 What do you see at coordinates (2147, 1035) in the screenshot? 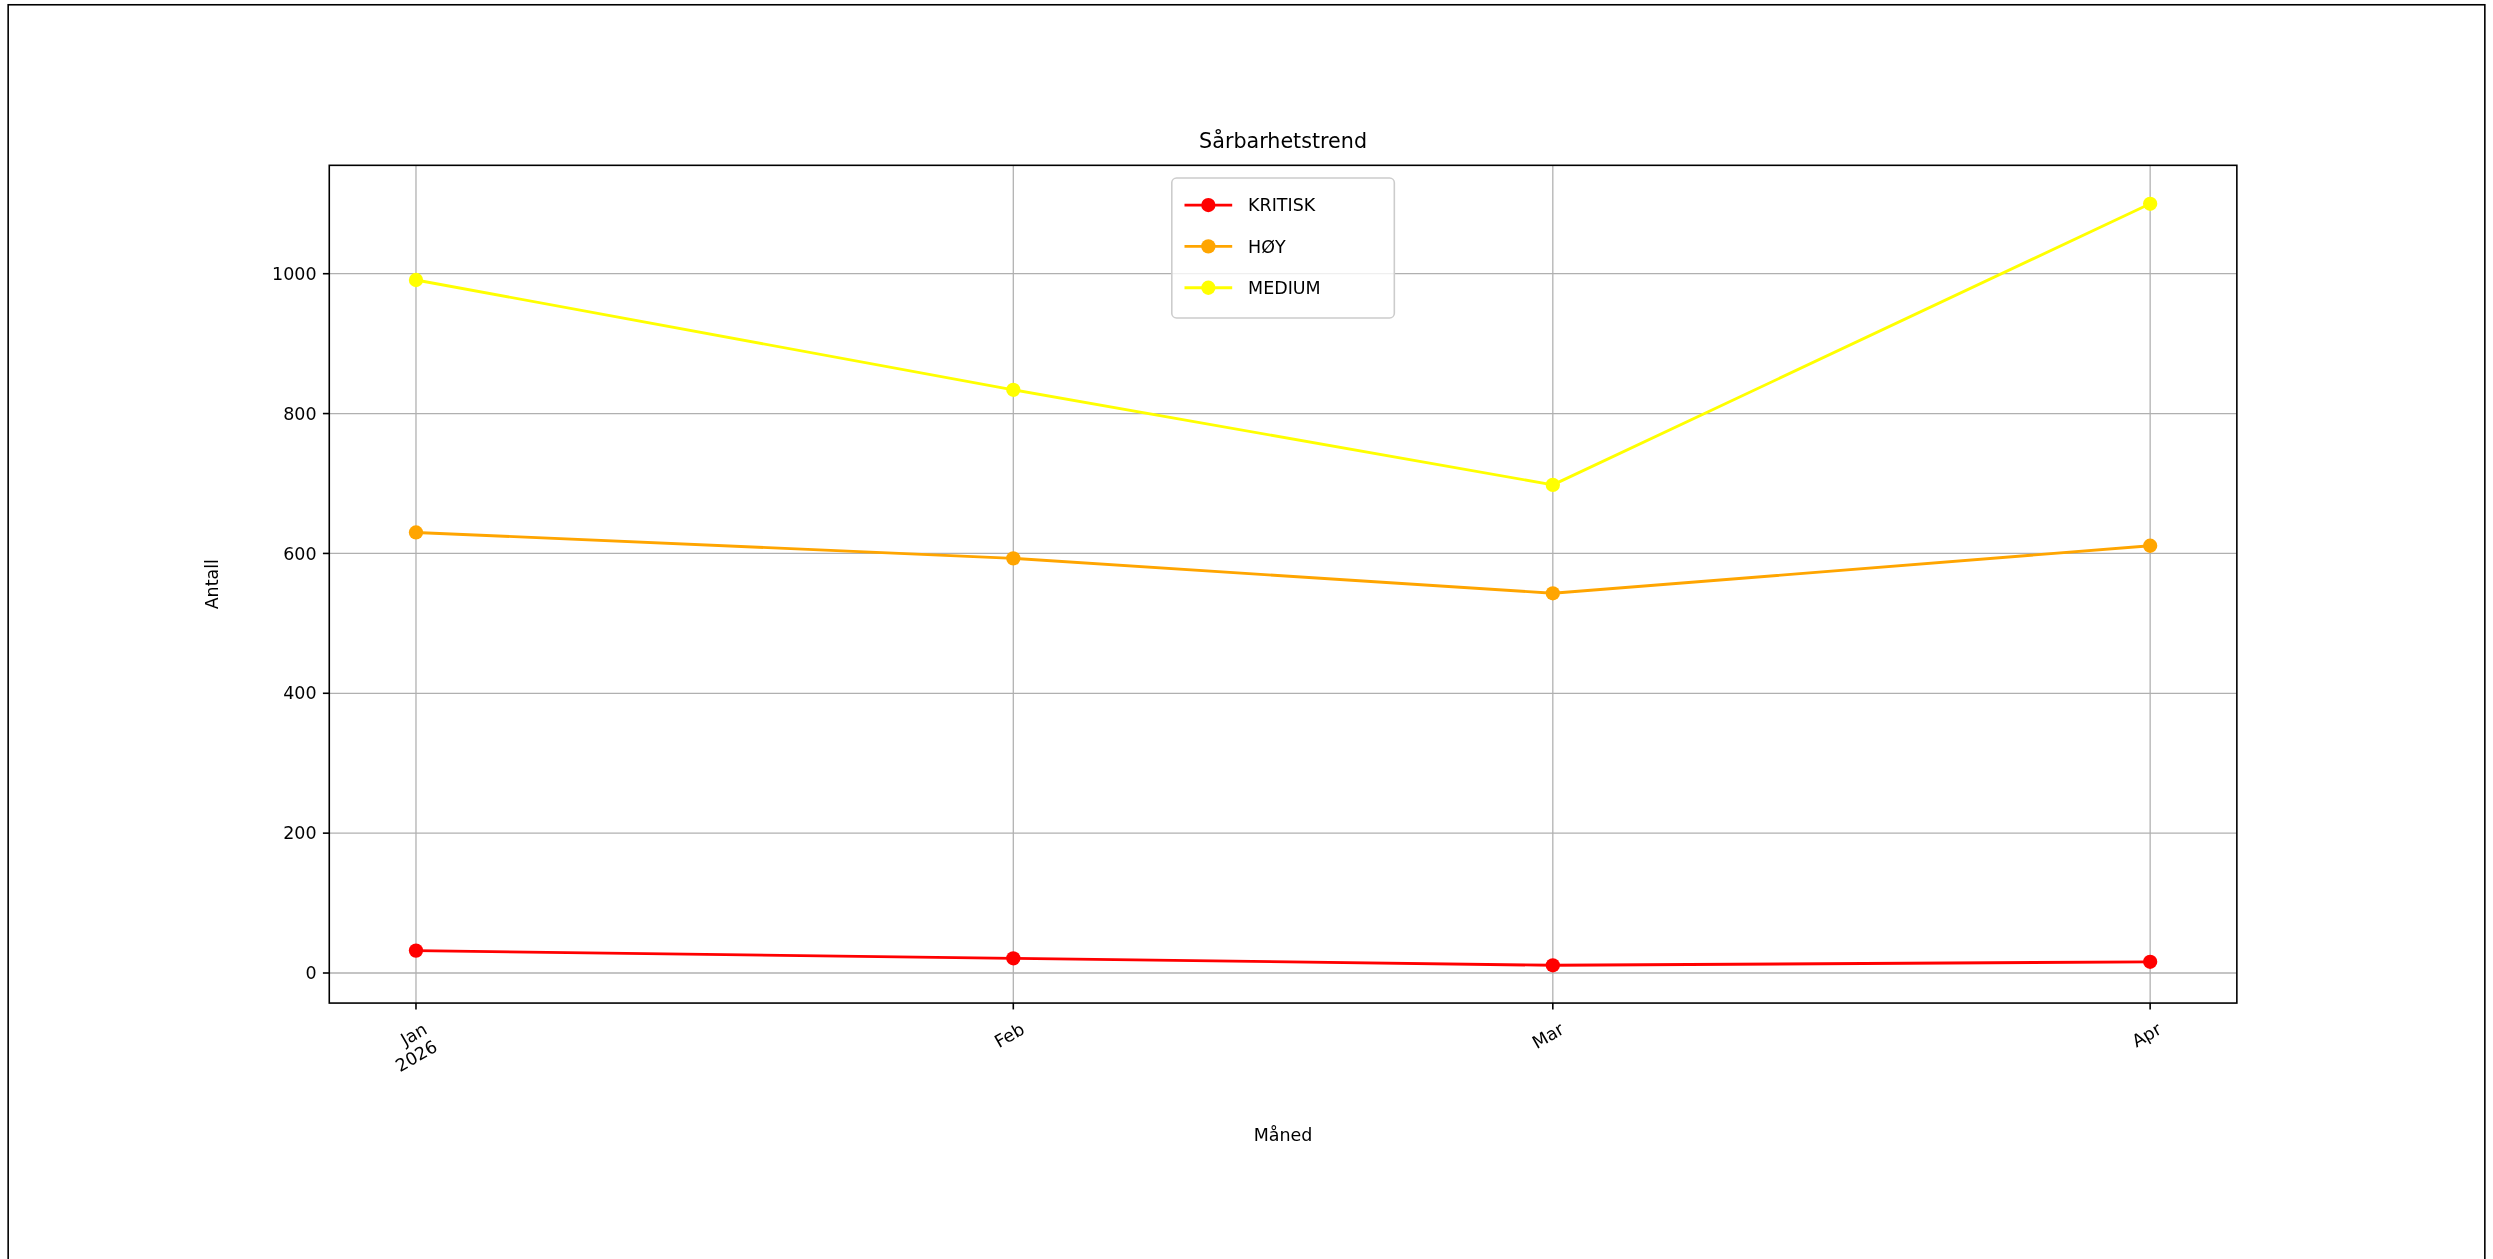
I see `x-tick-label: Apr` at bounding box center [2147, 1035].